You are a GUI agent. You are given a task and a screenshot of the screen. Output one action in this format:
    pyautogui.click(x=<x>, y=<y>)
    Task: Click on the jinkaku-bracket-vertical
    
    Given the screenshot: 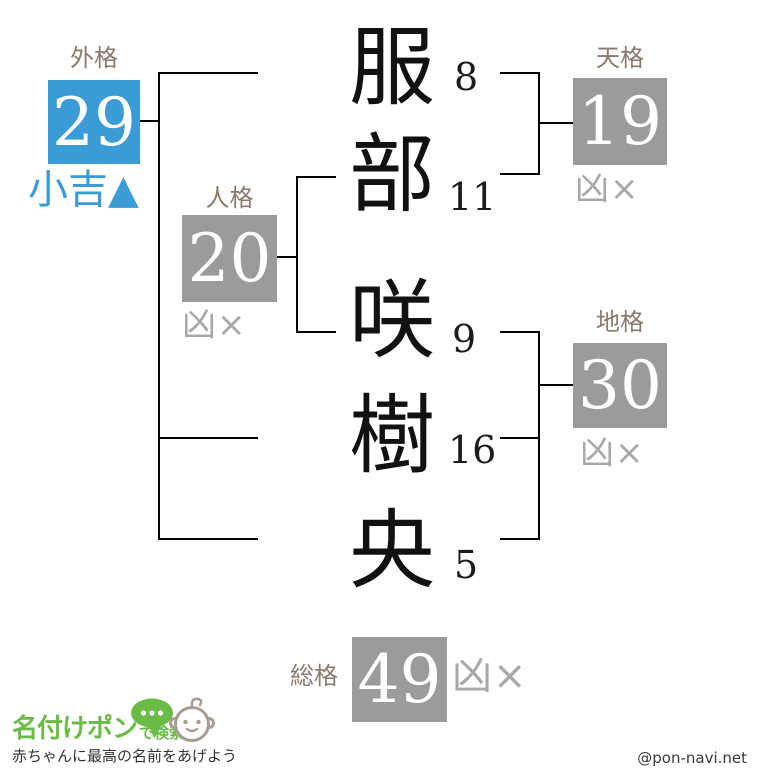 What is the action you would take?
    pyautogui.click(x=297, y=254)
    